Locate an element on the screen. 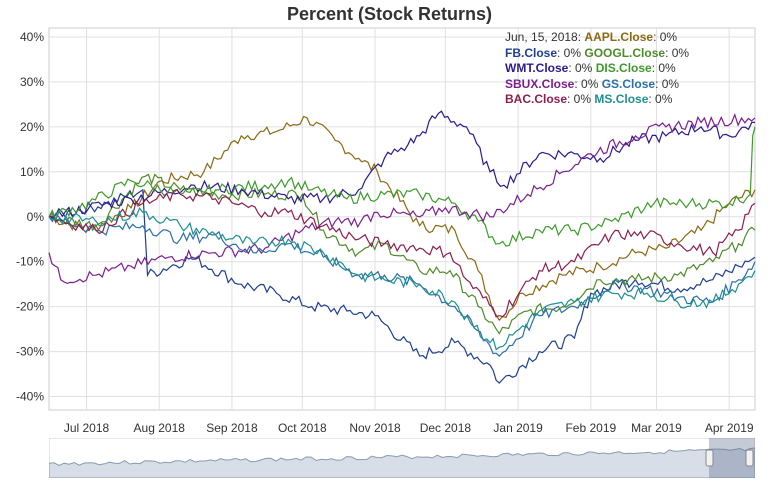  navigator-area is located at coordinates (402, 462).